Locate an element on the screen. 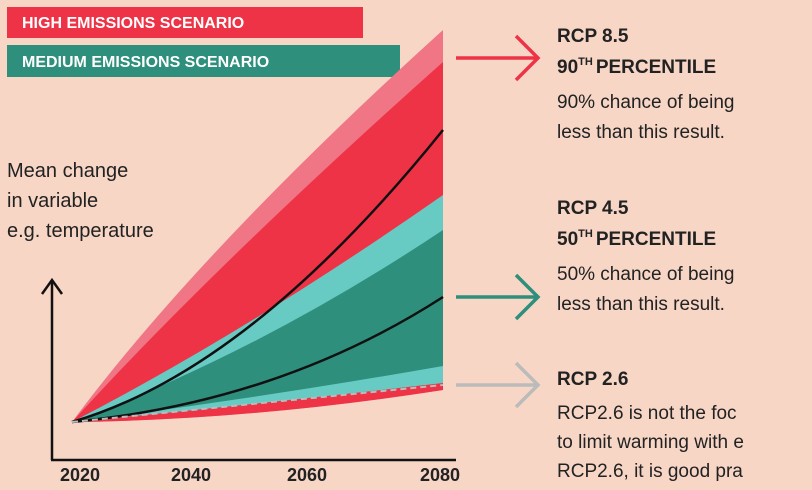 This screenshot has height=490, width=812. annotation-line: RCP2.6, it is good pra is located at coordinates (650, 471).